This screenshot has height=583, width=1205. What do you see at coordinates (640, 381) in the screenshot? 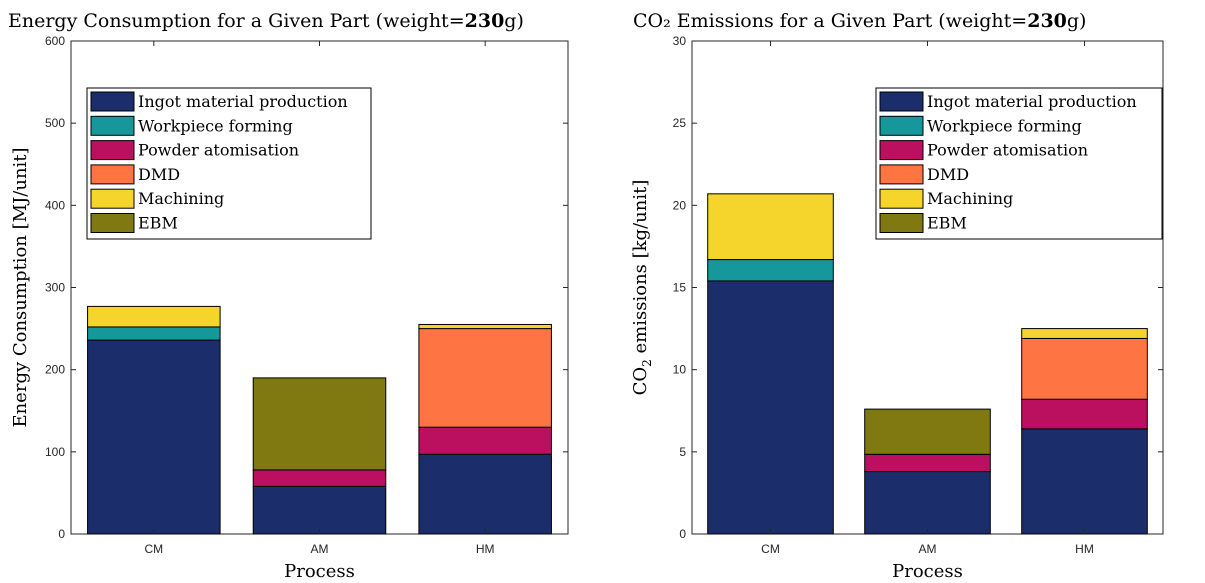
I see `y-axis-label-main: CO` at bounding box center [640, 381].